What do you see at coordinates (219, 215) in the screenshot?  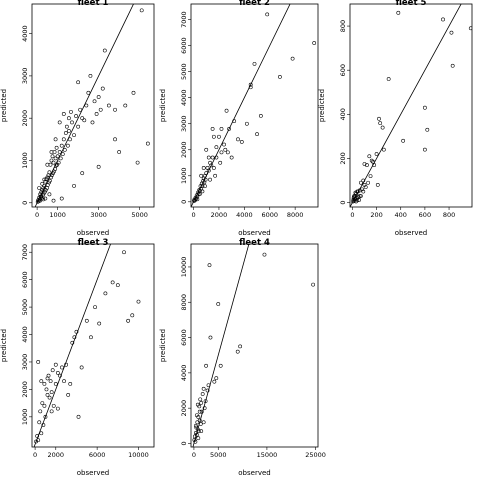 I see `x-tick-label: 2000` at bounding box center [219, 215].